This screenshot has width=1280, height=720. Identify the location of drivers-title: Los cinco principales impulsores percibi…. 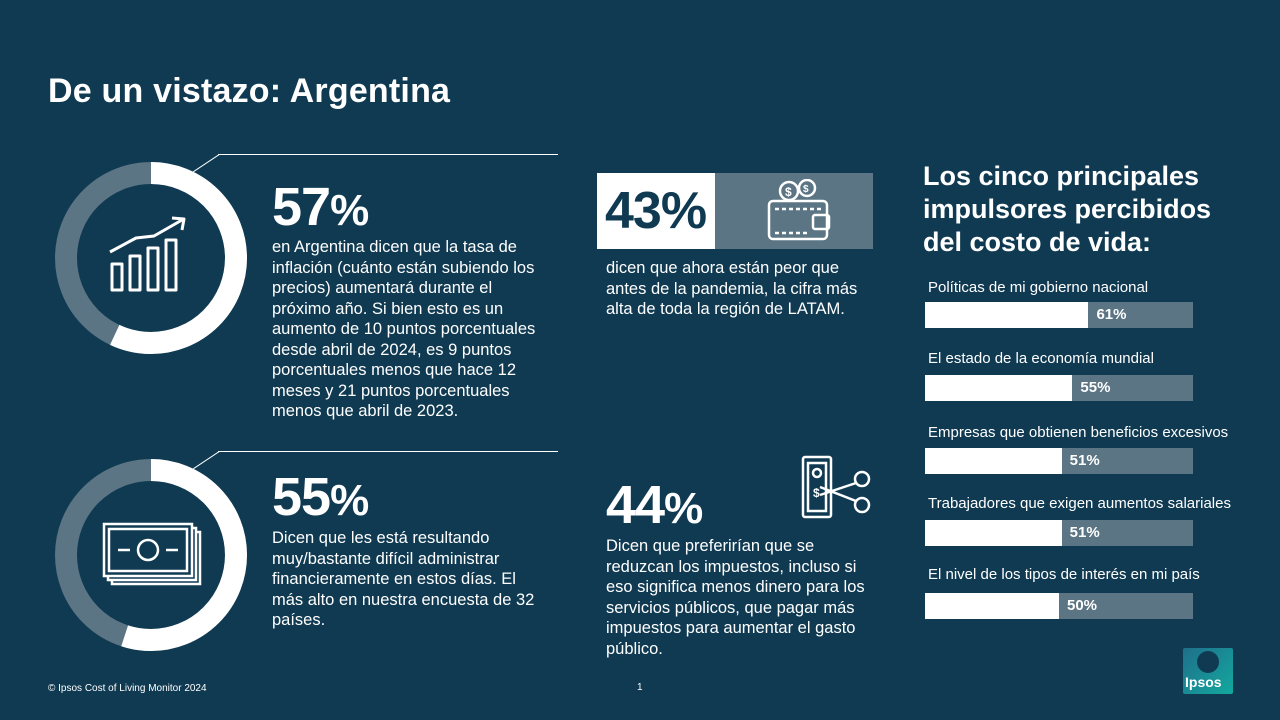
(1067, 209).